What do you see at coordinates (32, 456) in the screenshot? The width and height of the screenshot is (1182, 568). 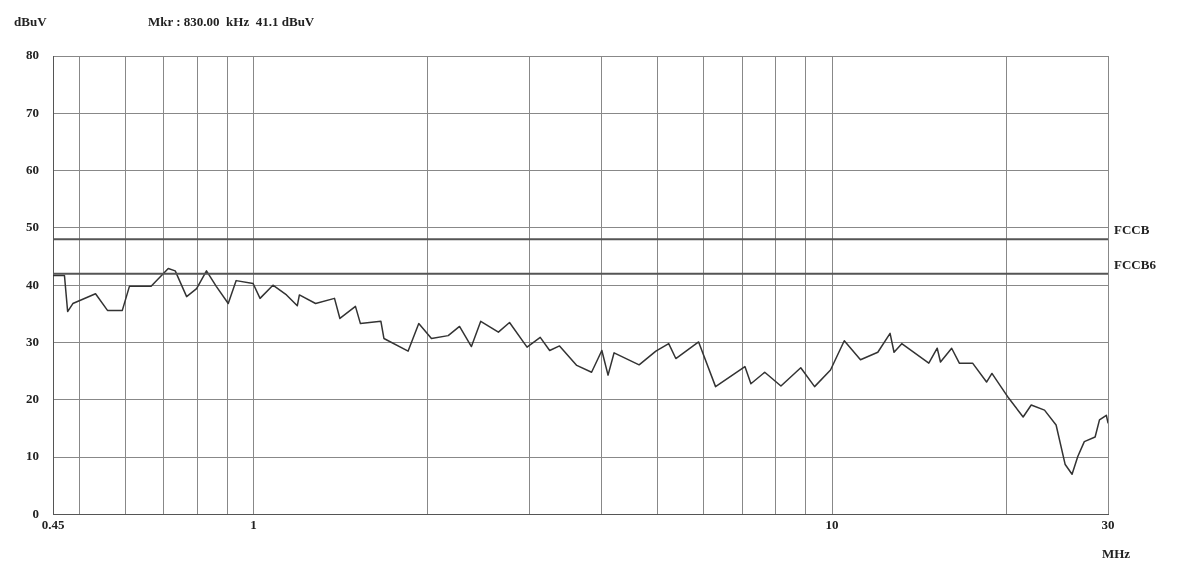 I see `y-tick-label: 10` at bounding box center [32, 456].